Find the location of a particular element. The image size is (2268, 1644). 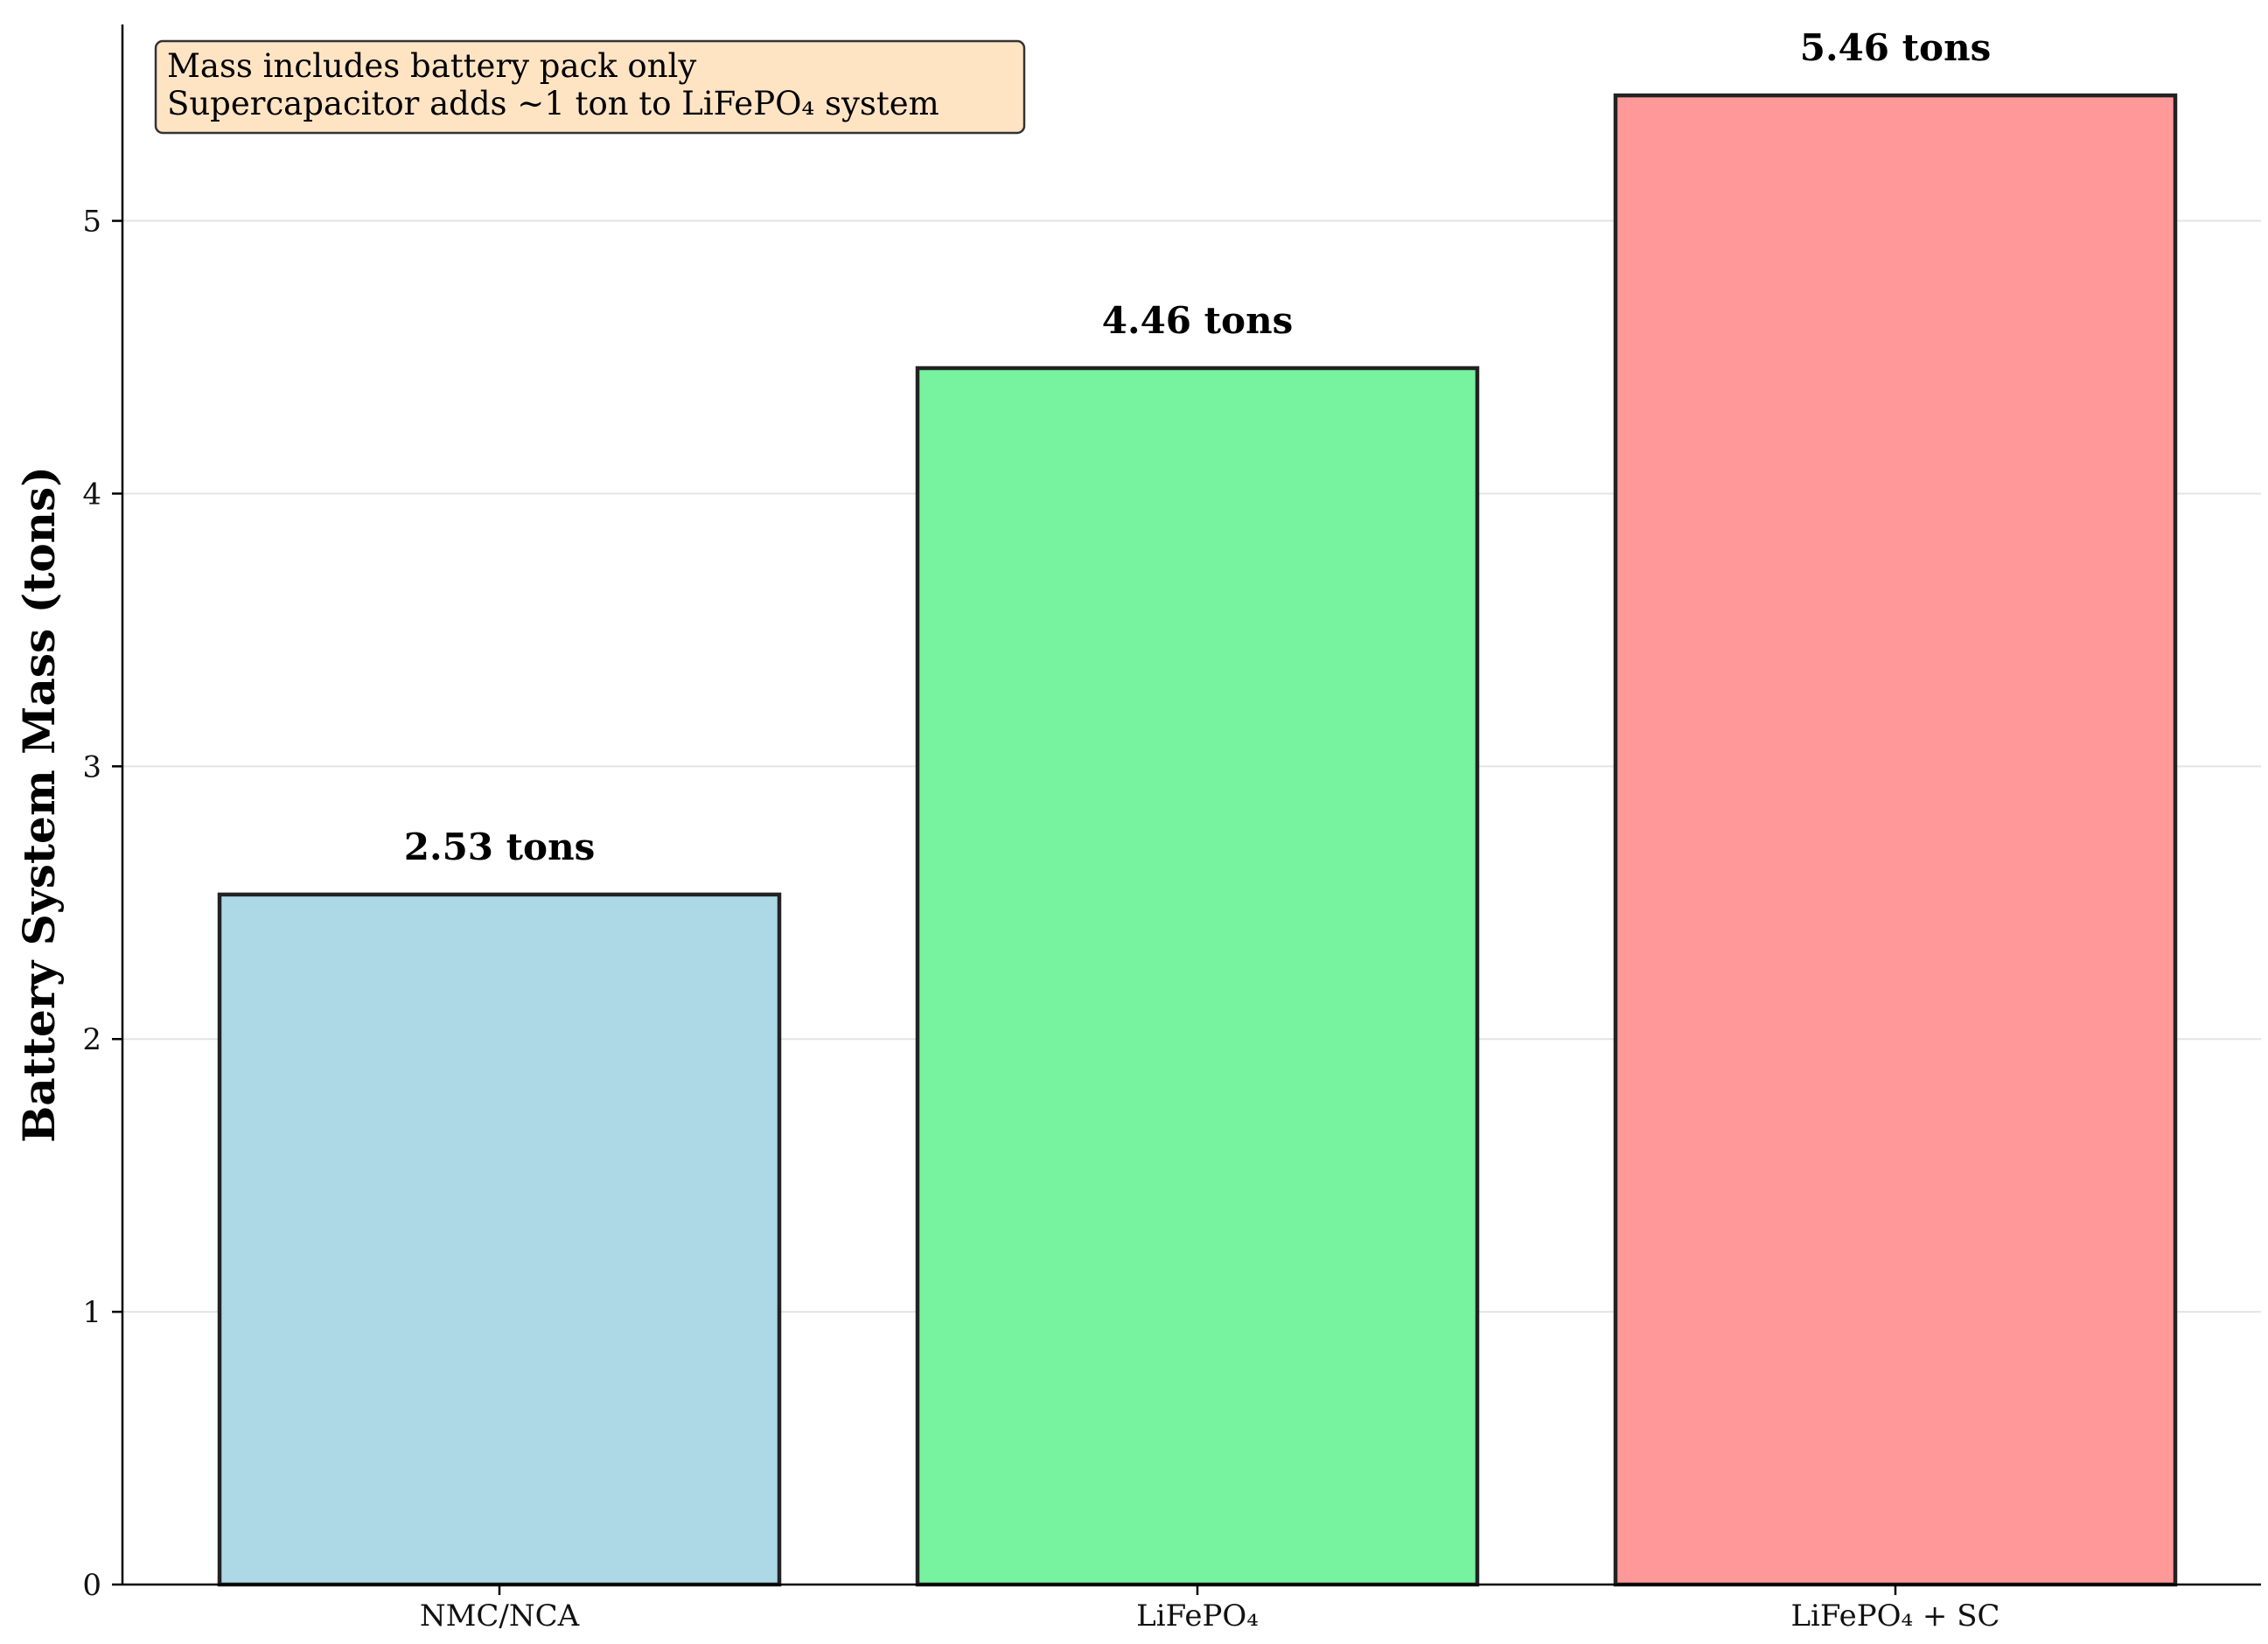

y-tick-label: 5 is located at coordinates (91, 222).